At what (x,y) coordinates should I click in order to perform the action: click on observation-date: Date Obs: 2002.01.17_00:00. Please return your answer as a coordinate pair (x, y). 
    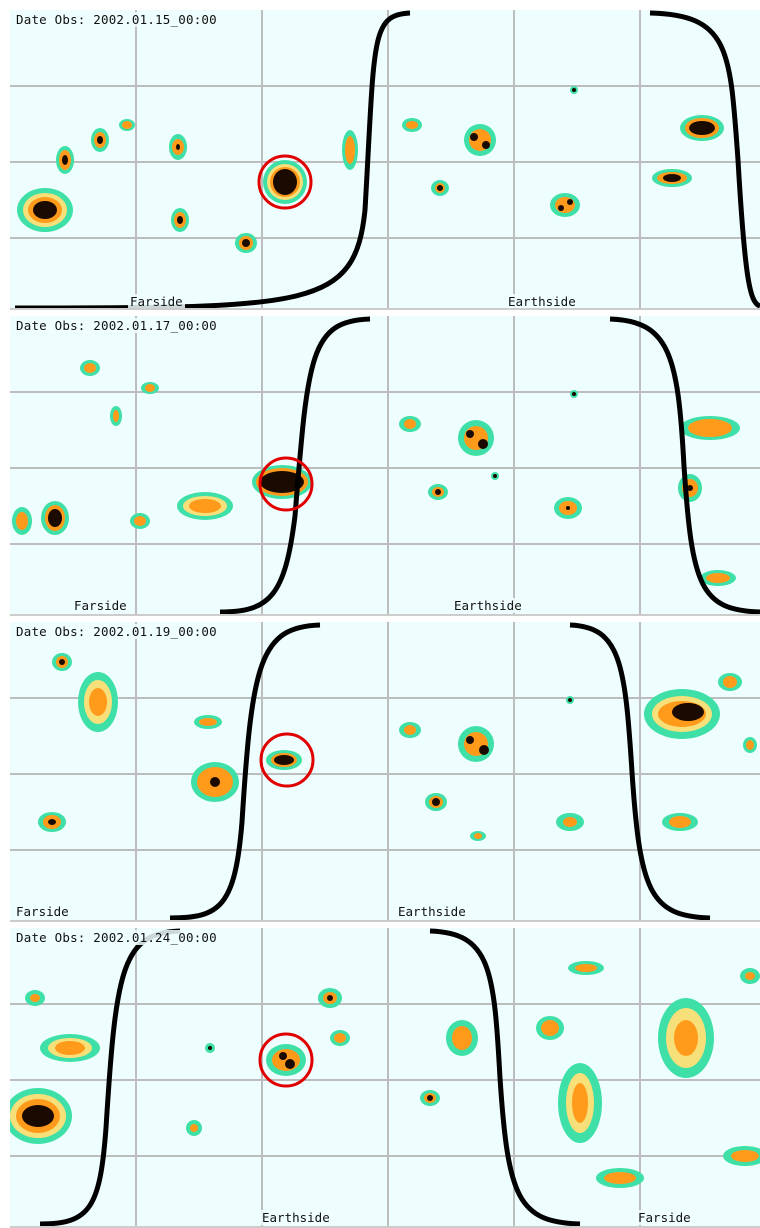
    Looking at the image, I should click on (116, 325).